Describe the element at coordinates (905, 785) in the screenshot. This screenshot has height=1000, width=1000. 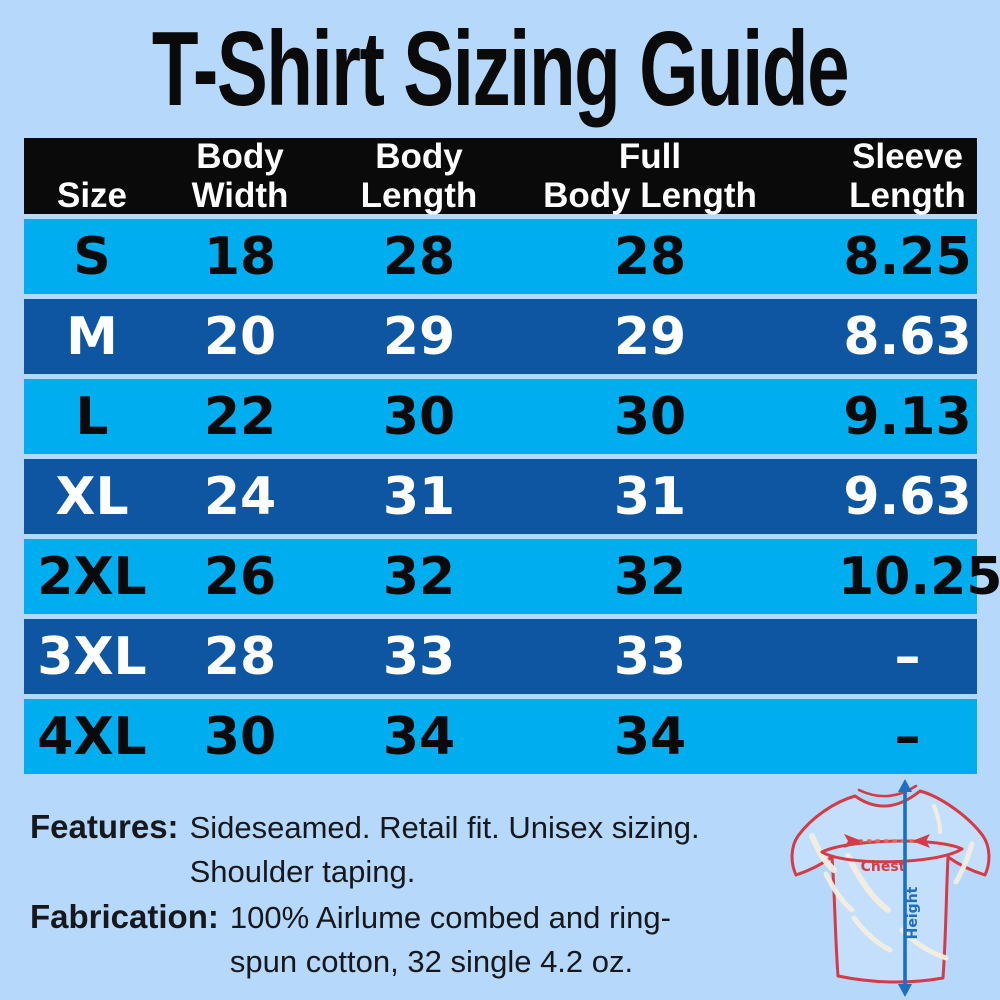
I see `height-arrow-up-icon` at that location.